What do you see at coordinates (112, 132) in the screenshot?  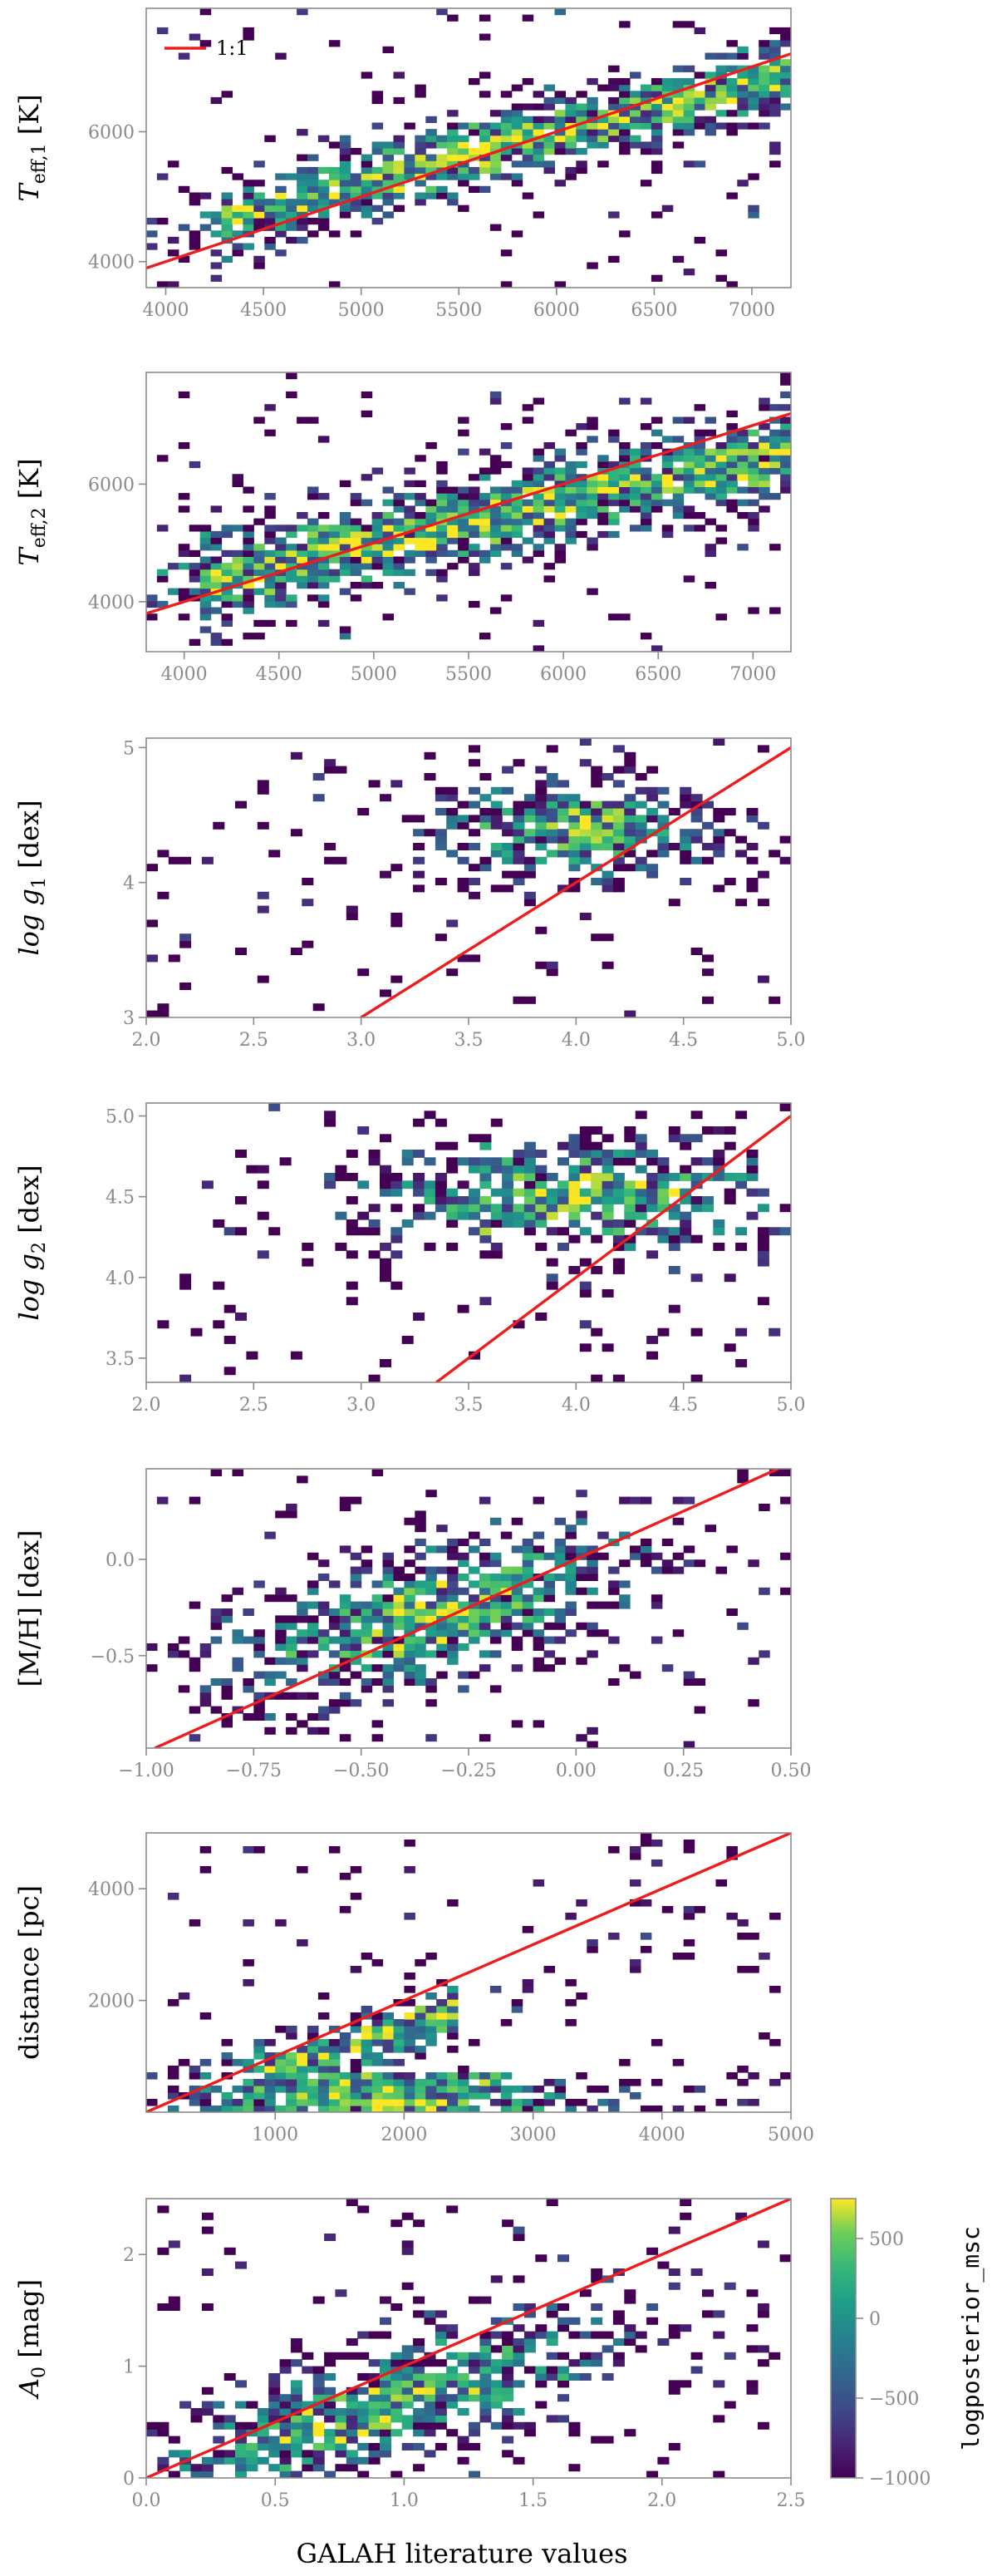 I see `y-tick-label: 6000` at bounding box center [112, 132].